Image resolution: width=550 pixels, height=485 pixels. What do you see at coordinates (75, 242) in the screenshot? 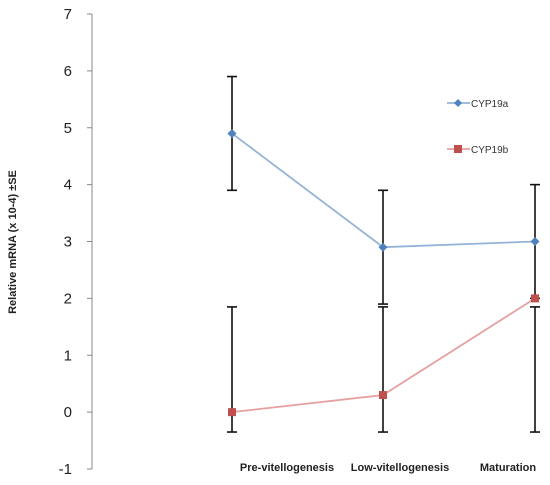
I see `y-axis-ticks: -1 0 1 2 3 4 5 6 7` at bounding box center [75, 242].